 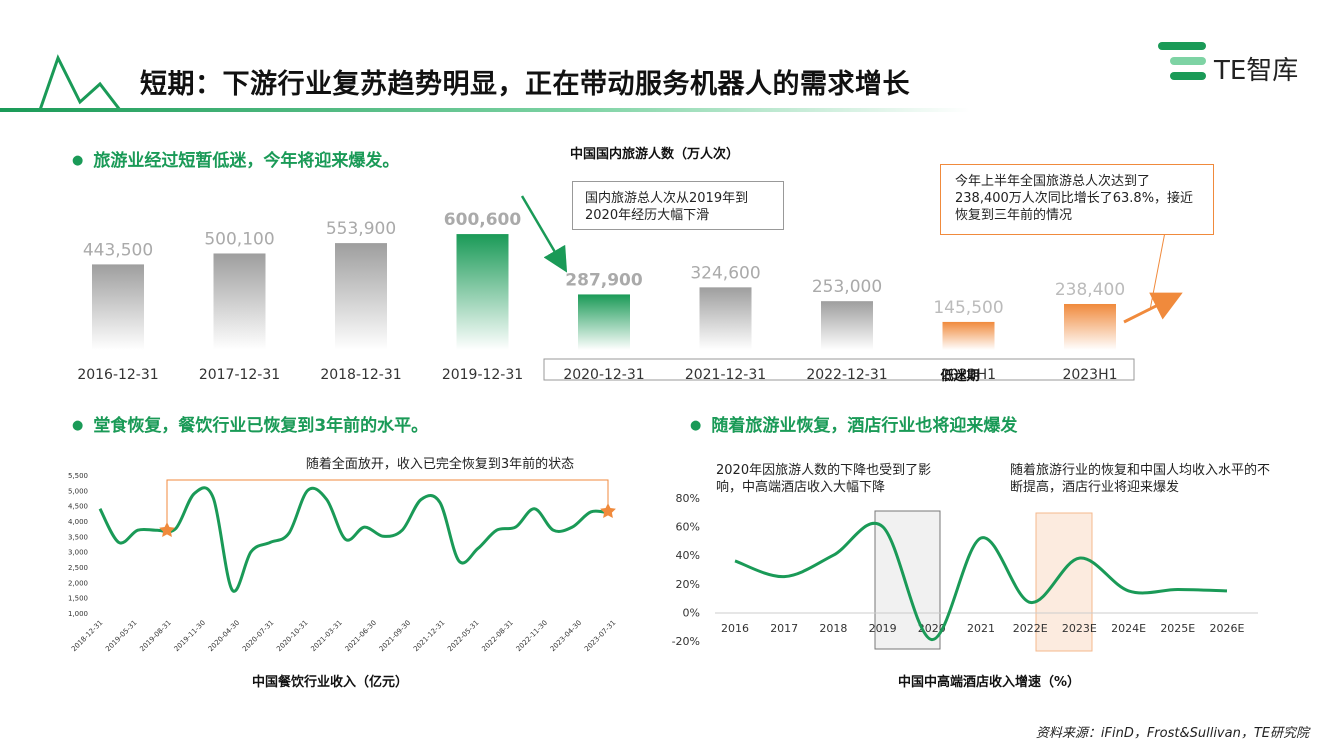 What do you see at coordinates (440, 464) in the screenshot?
I see `catering-annotation: 随着全面放开，收入已完全恢复到3年前的状态` at bounding box center [440, 464].